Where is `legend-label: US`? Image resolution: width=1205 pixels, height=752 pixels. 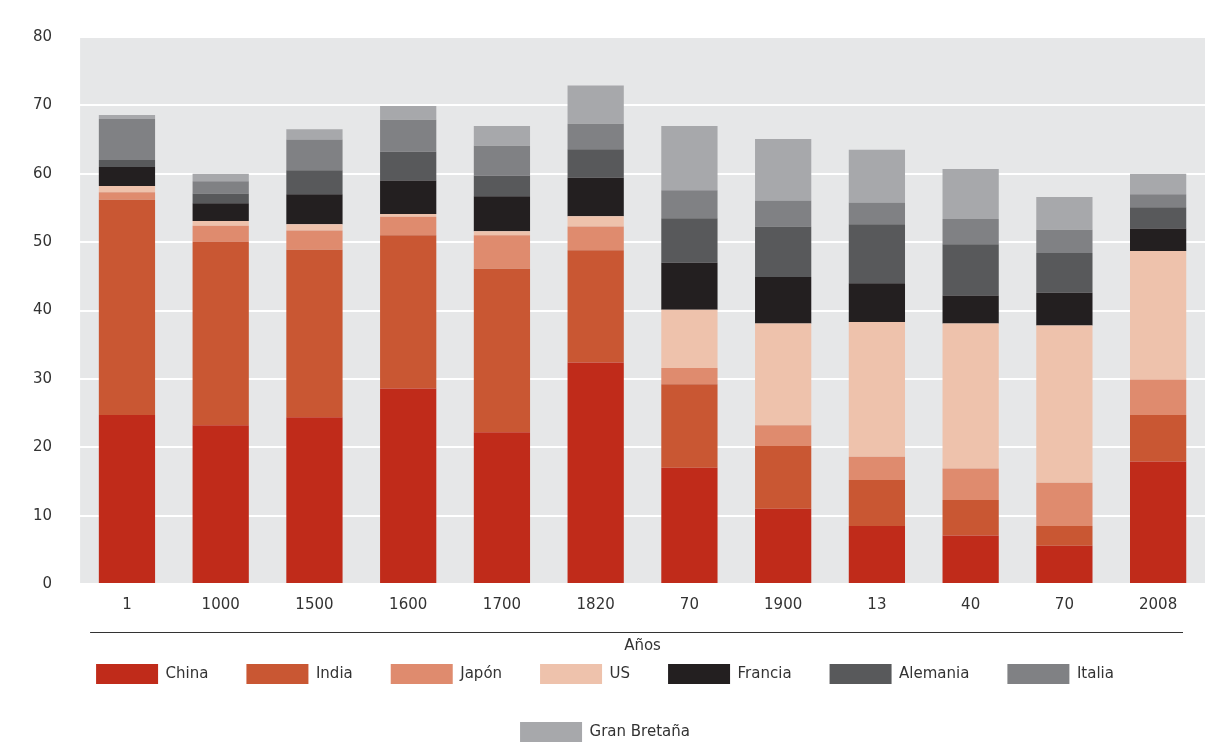
legend-label: US is located at coordinates (620, 672).